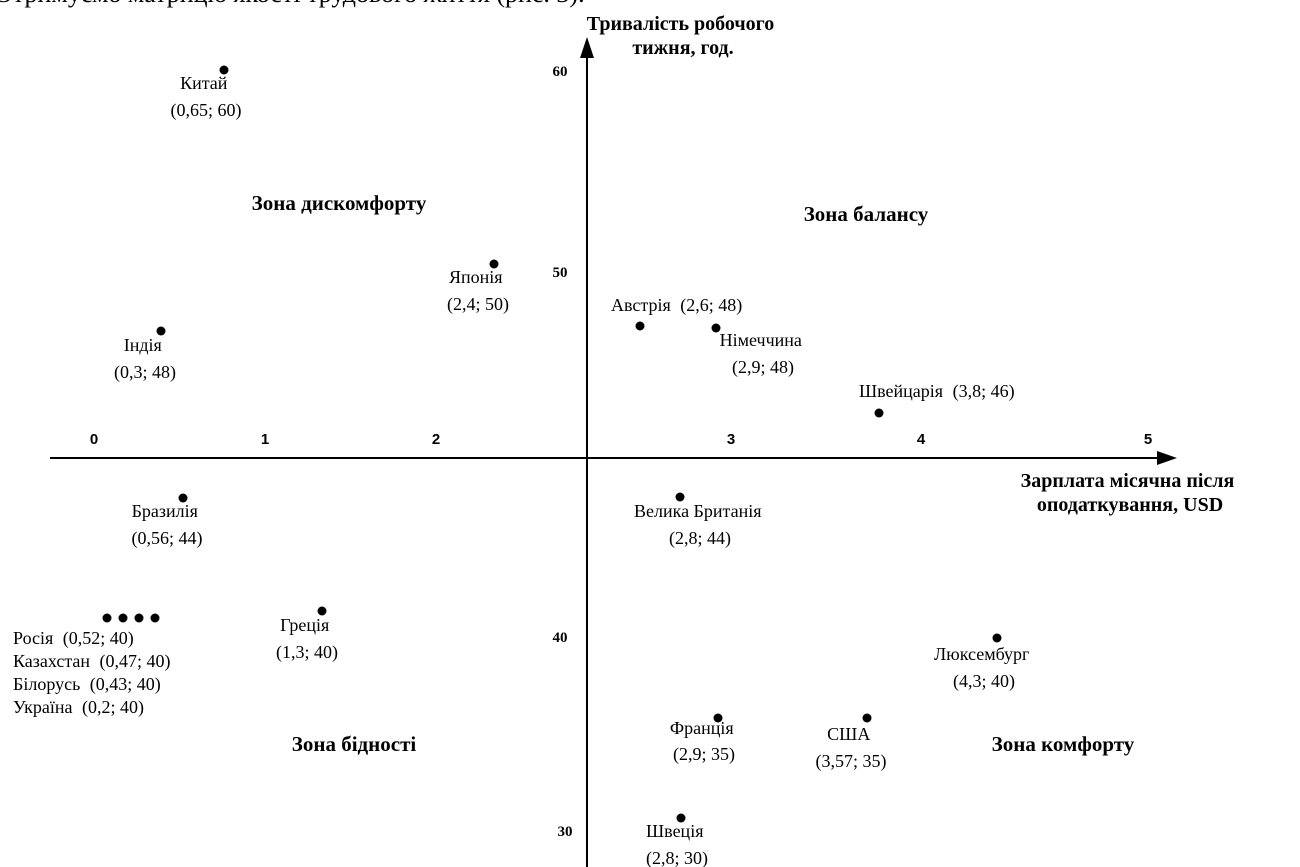 The width and height of the screenshot is (1300, 867). Describe the element at coordinates (476, 277) in the screenshot. I see `point-name: Японія` at that location.